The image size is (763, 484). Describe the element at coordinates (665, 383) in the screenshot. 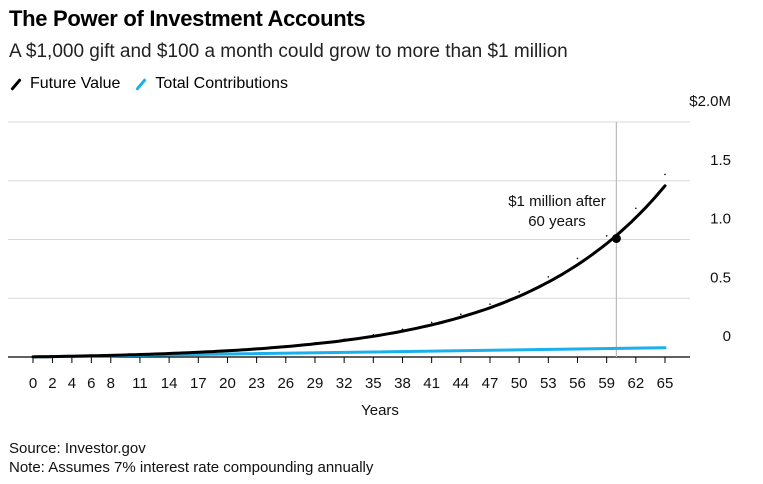

I see `x-tick-label-23: 65` at that location.